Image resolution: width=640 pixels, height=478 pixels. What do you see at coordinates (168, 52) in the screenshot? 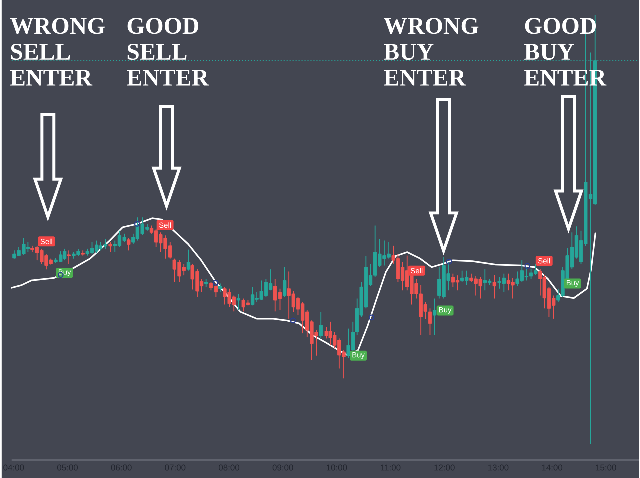
I see `annotation: GOOD SELL ENTER` at bounding box center [168, 52].